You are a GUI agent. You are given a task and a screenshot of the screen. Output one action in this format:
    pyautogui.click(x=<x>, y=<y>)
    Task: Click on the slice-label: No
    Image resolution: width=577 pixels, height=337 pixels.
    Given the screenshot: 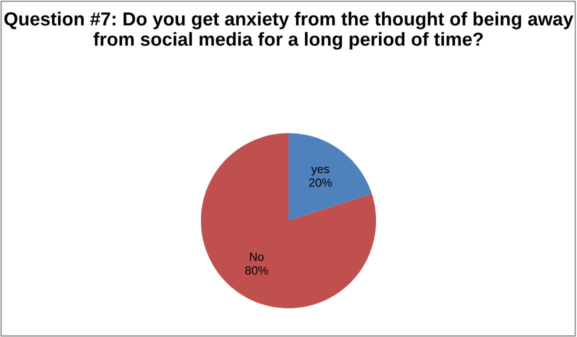 What is the action you would take?
    pyautogui.click(x=257, y=257)
    